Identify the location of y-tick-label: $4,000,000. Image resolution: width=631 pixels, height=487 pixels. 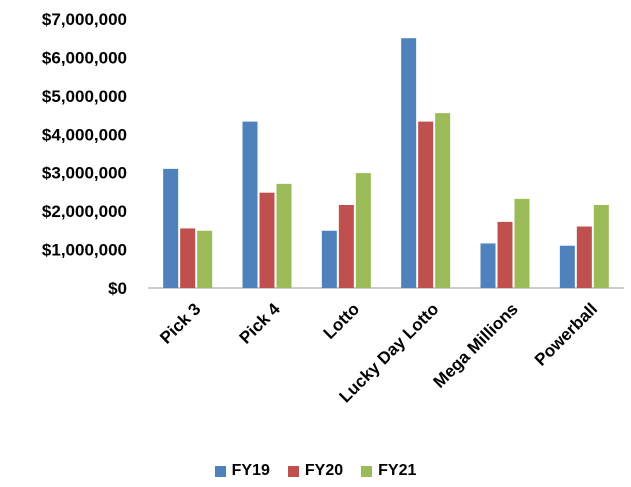
(84, 134).